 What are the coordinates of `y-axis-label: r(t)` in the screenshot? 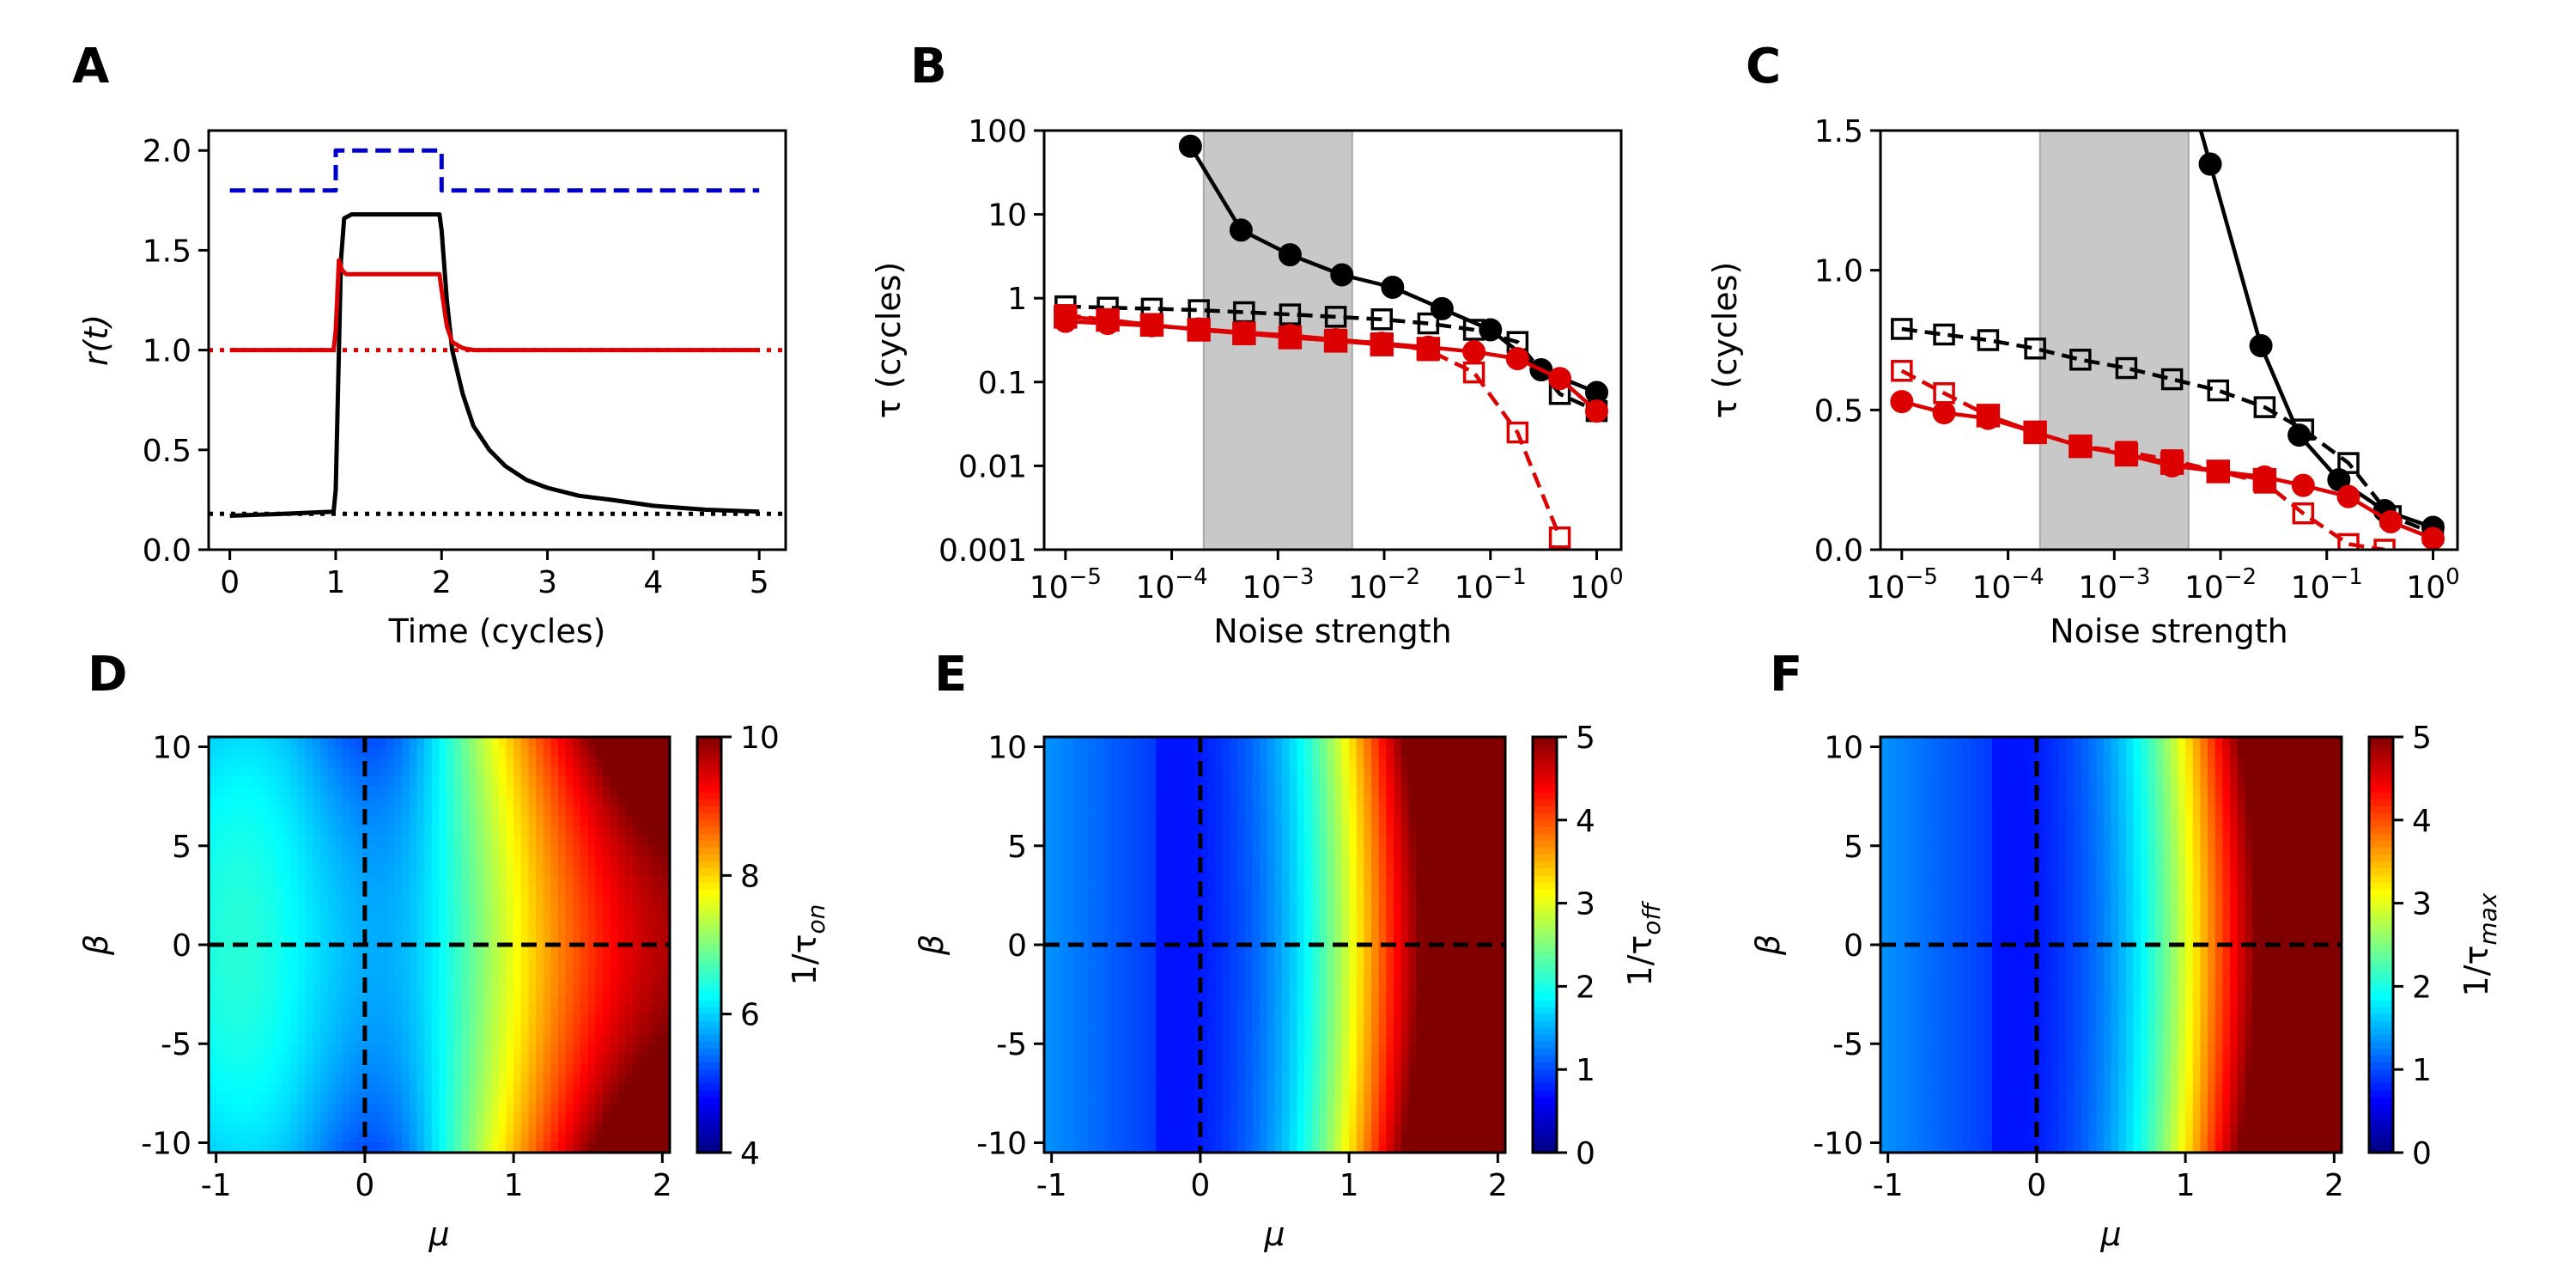 It's located at (96, 340).